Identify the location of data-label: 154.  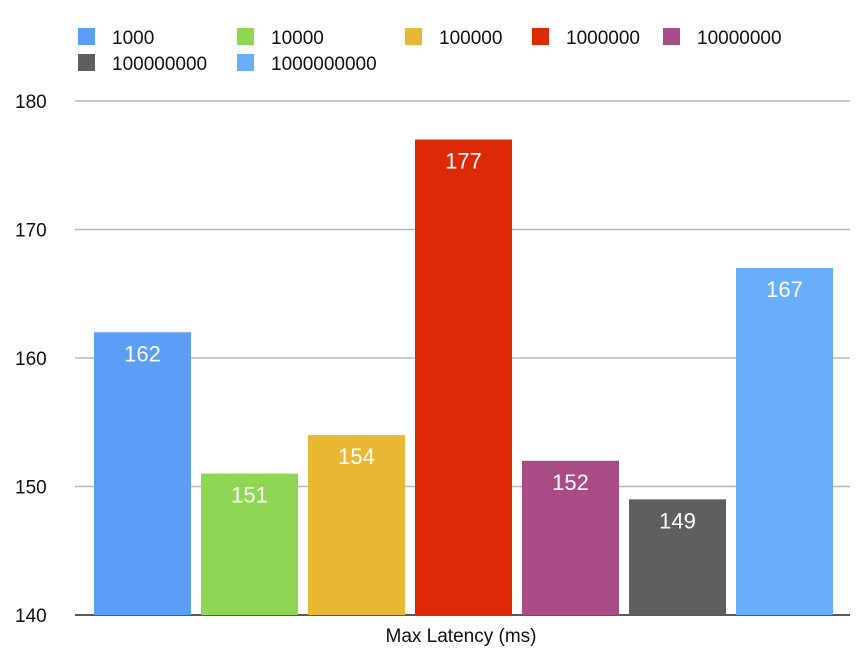
(356, 456).